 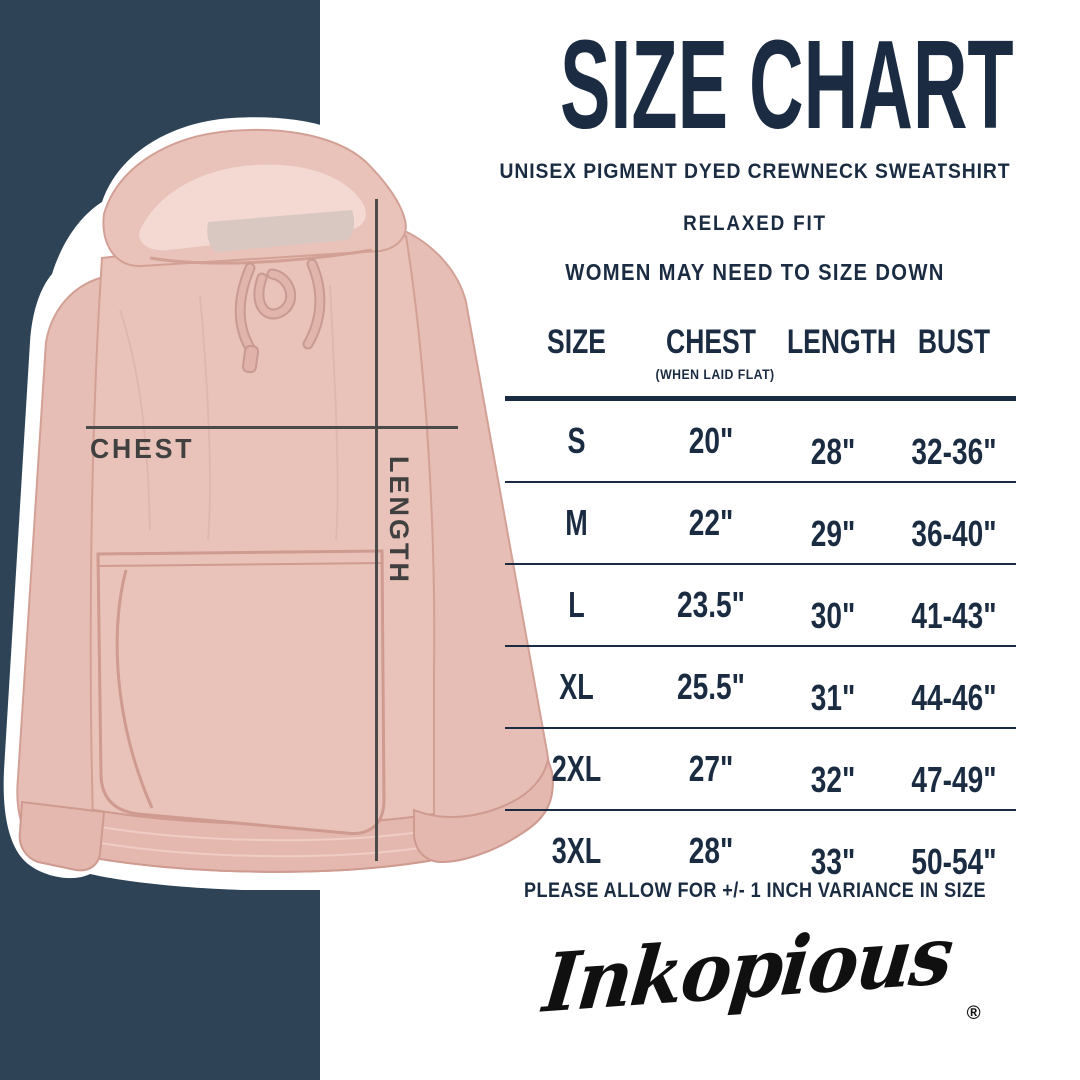 What do you see at coordinates (576, 686) in the screenshot?
I see `size-cell: XL` at bounding box center [576, 686].